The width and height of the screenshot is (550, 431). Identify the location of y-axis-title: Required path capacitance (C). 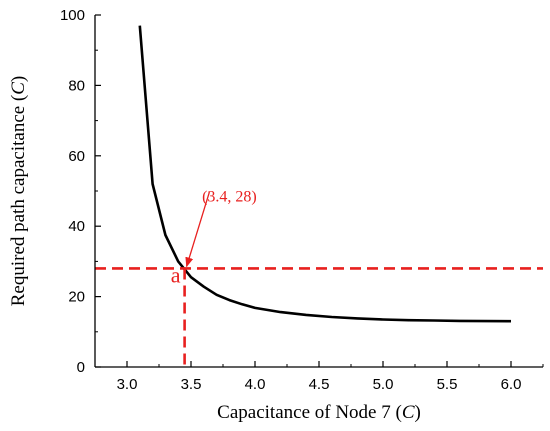
(18, 191).